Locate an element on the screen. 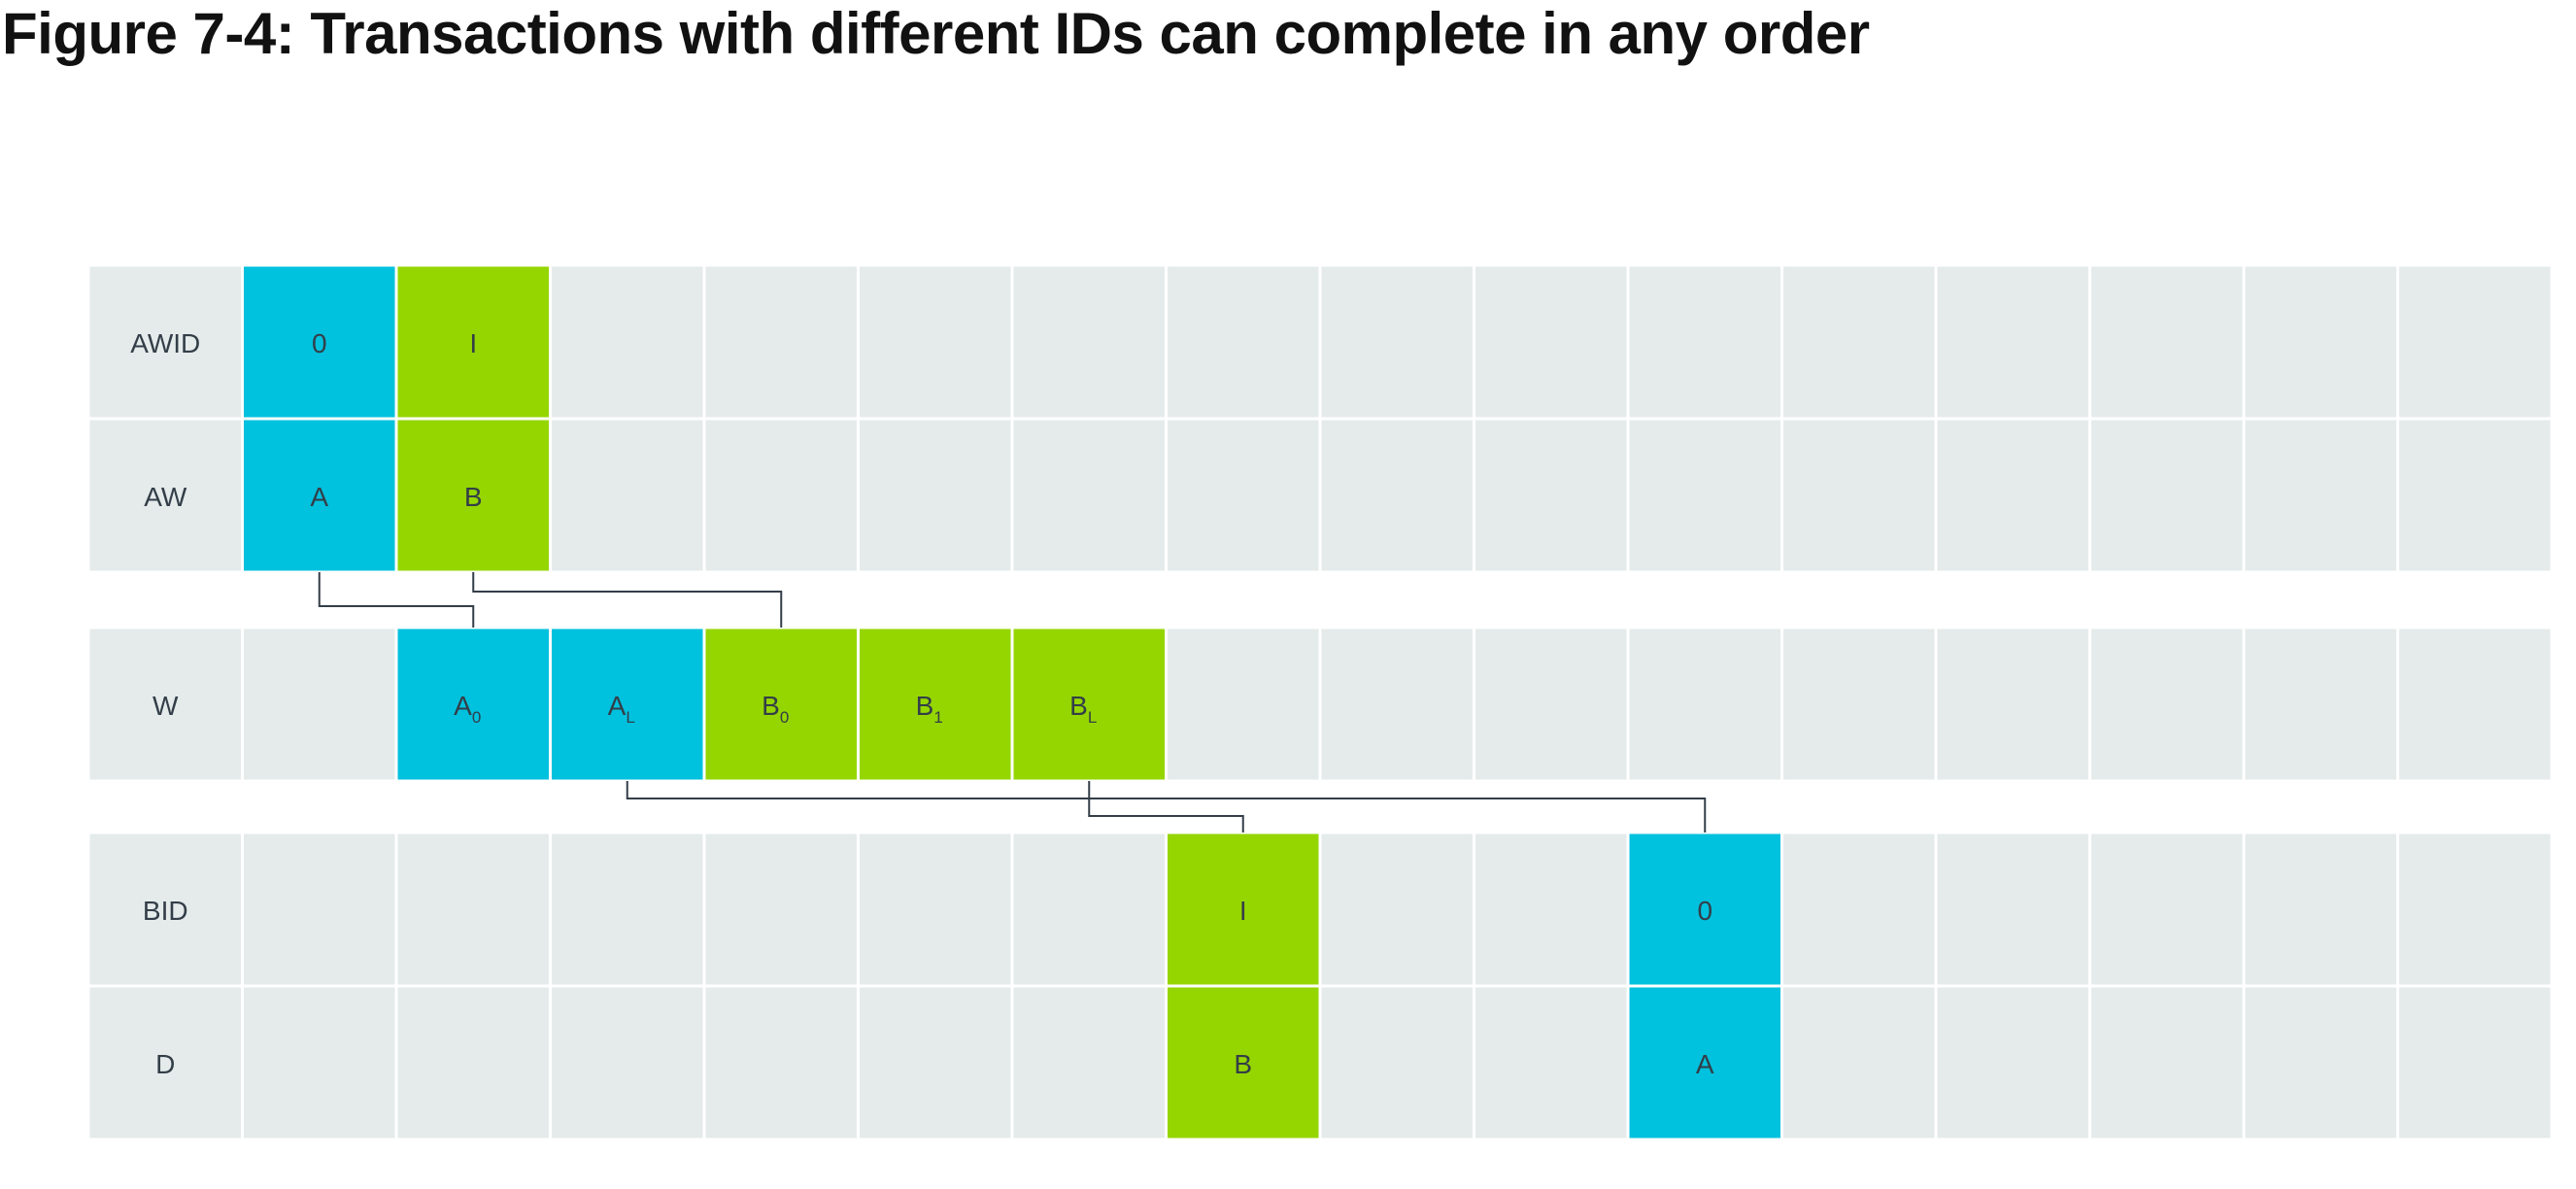 This screenshot has height=1189, width=2576. row-w: W A0 AL B0 B1 BL is located at coordinates (1320, 704).